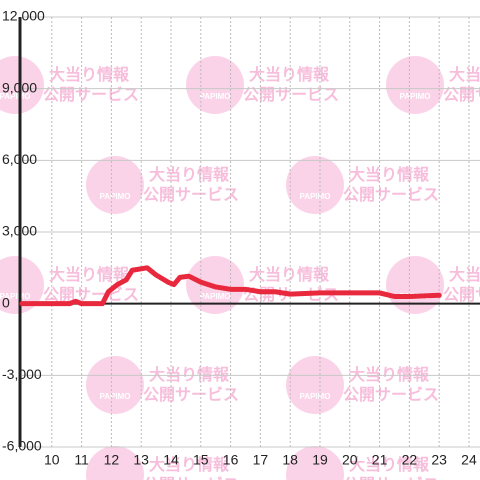 This screenshot has height=480, width=480. Describe the element at coordinates (410, 460) in the screenshot. I see `x-tick-label: 22` at that location.